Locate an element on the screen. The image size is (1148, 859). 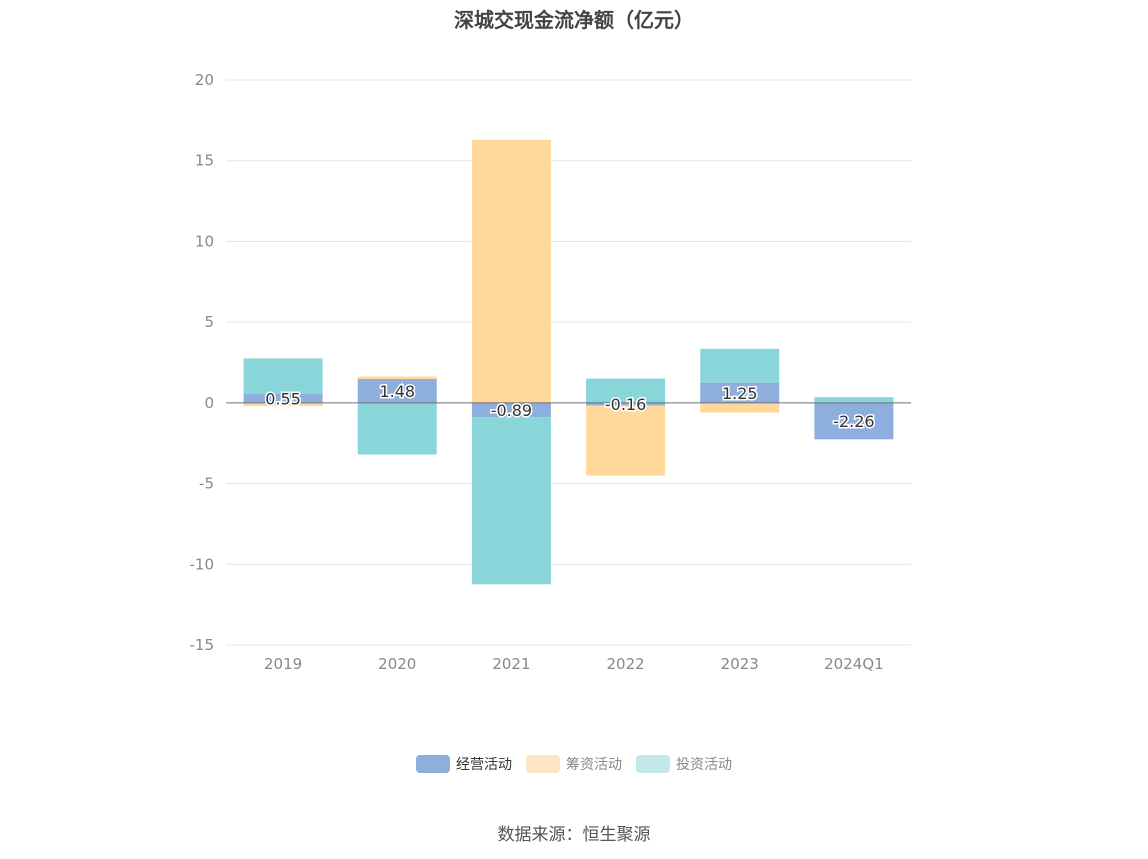
x-tick-label: 2023 is located at coordinates (740, 664).